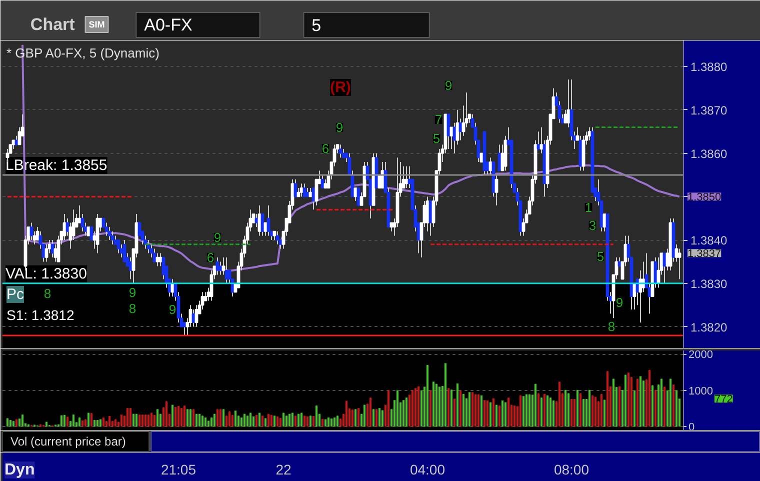 This screenshot has width=760, height=481. I want to click on y-tick-label: 1.3840, so click(709, 241).